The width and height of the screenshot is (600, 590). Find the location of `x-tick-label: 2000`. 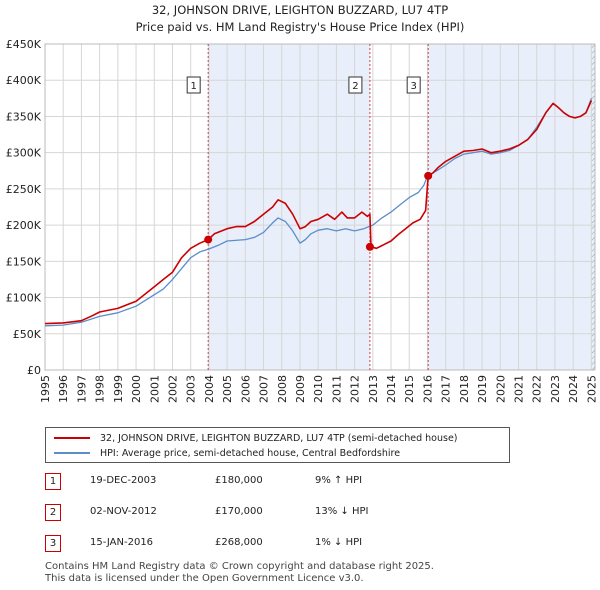

x-tick-label: 2000 is located at coordinates (136, 389).